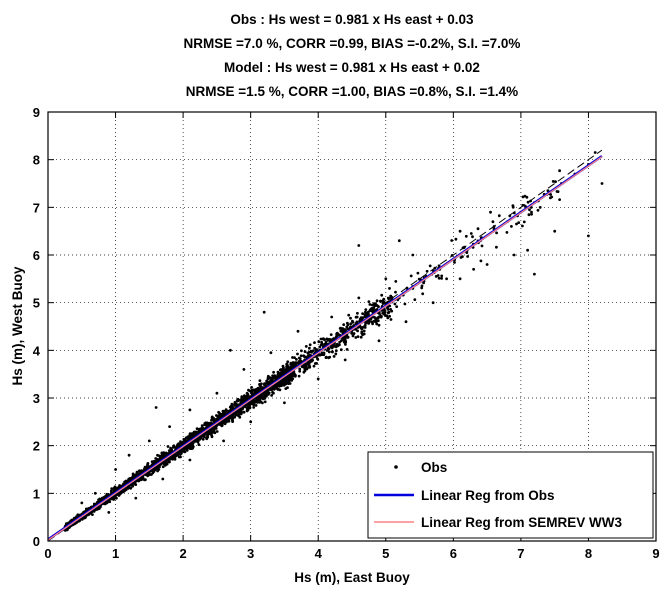  Describe the element at coordinates (352, 577) in the screenshot. I see `x-axis-label: Hs (m), East Buoy` at that location.